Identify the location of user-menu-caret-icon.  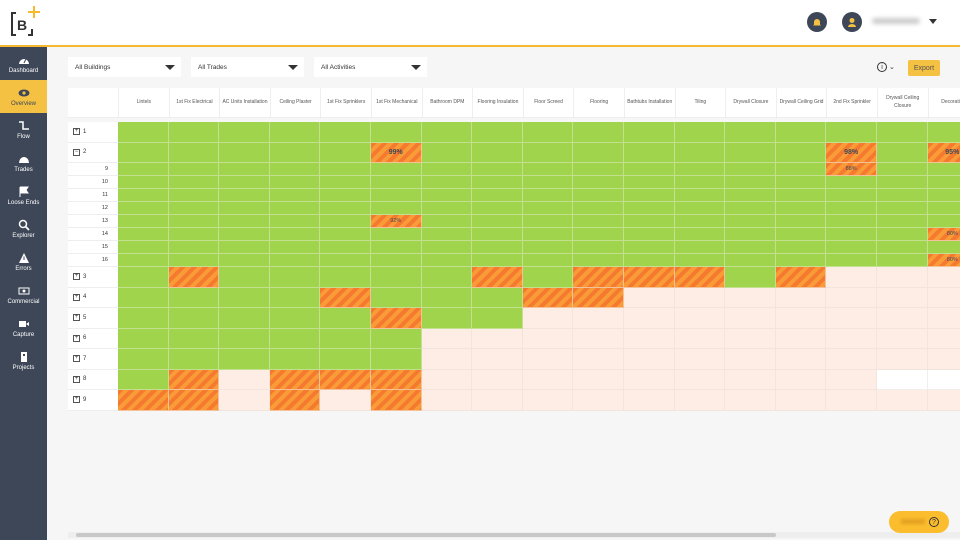
(933, 21).